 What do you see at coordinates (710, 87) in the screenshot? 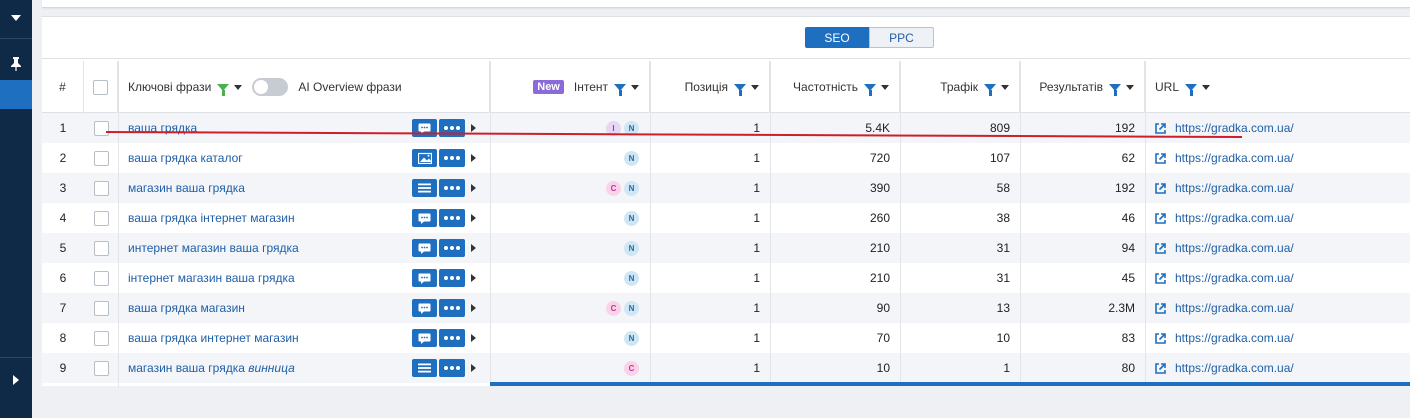
I see `header-position: Позиція` at bounding box center [710, 87].